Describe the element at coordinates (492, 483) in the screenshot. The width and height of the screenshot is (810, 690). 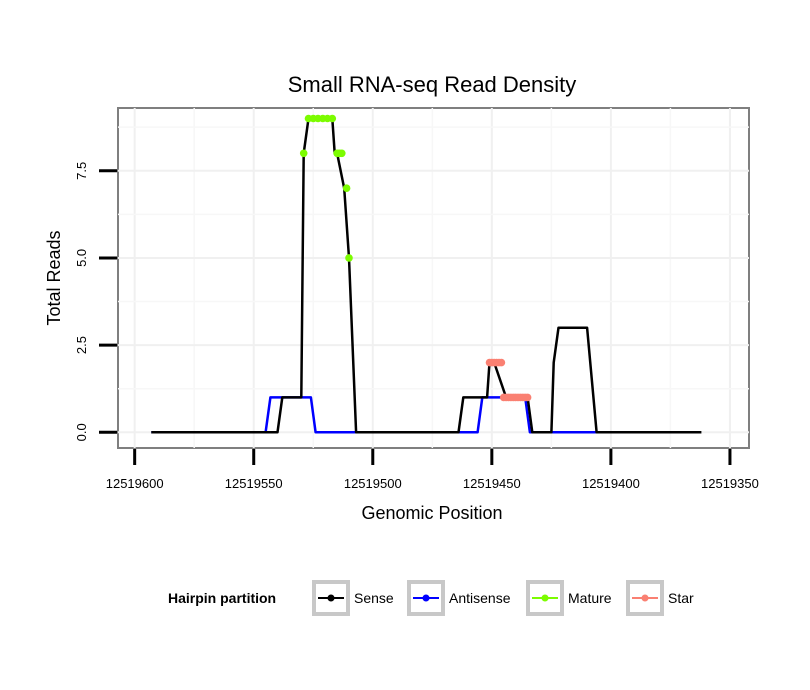
I see `x-tick-label: 12519450` at that location.